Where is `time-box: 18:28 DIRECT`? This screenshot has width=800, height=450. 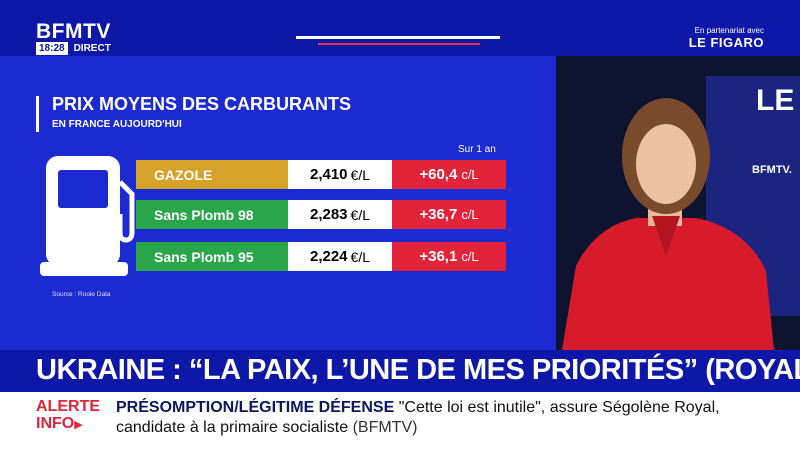
time-box: 18:28 DIRECT is located at coordinates (74, 48).